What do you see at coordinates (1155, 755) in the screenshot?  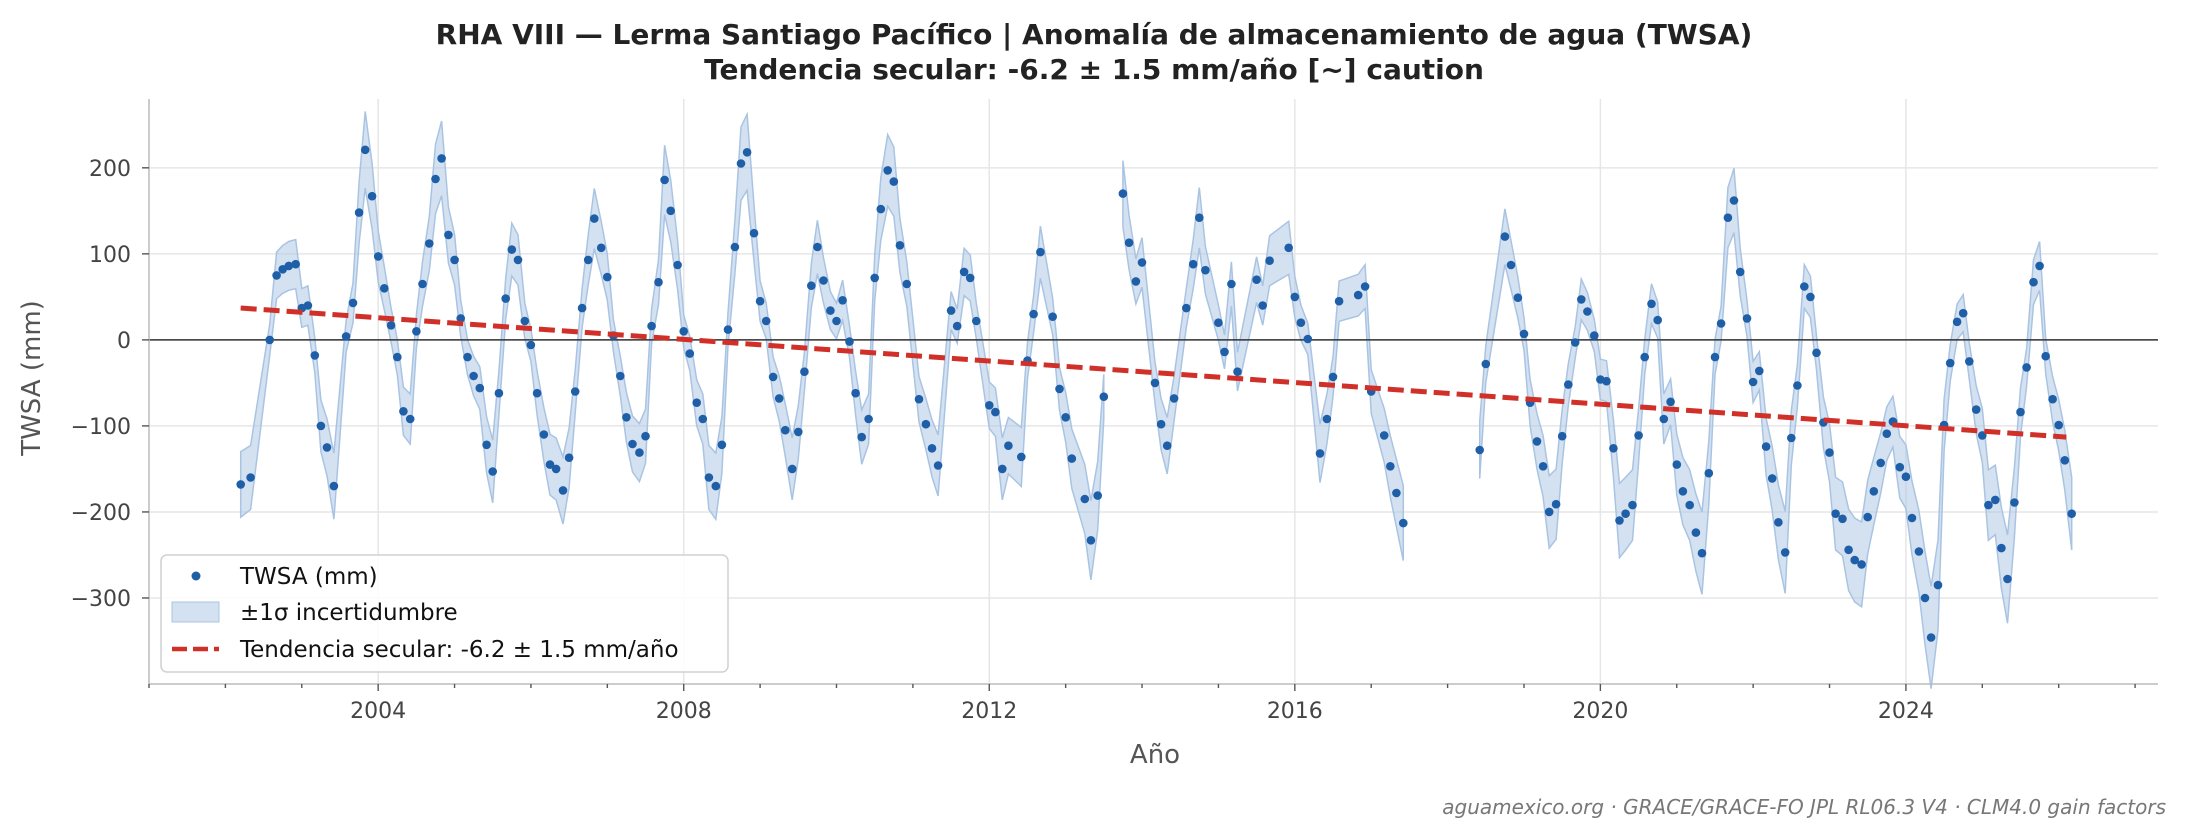 I see `x-axis-label: Año` at bounding box center [1155, 755].